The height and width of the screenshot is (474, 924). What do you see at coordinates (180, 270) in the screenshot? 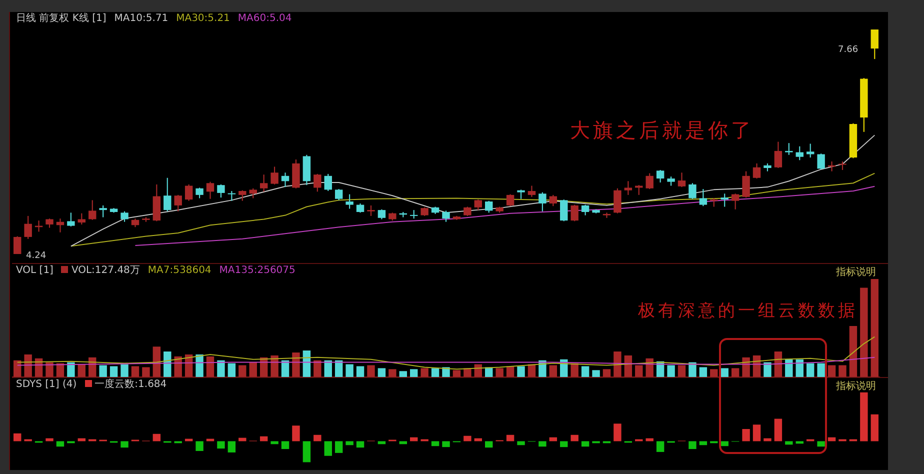
I see `text: MA7:538604` at bounding box center [180, 270].